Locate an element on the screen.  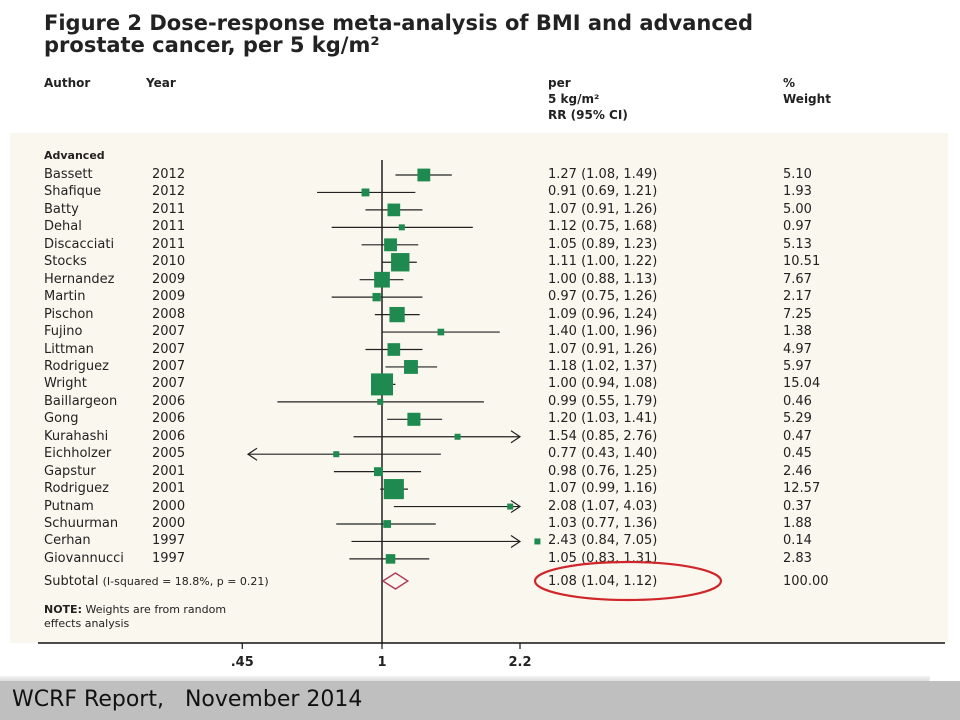
study-author: Eichholzer is located at coordinates (78, 454).